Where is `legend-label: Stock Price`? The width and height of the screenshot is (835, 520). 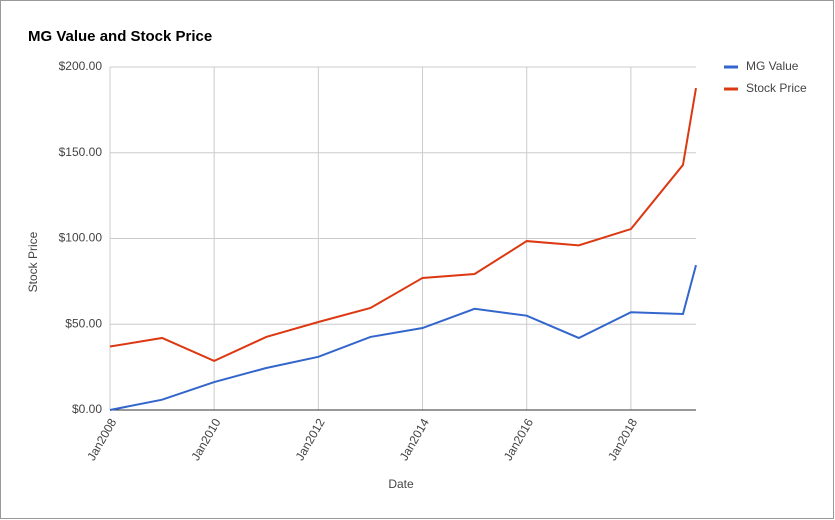 legend-label: Stock Price is located at coordinates (776, 88).